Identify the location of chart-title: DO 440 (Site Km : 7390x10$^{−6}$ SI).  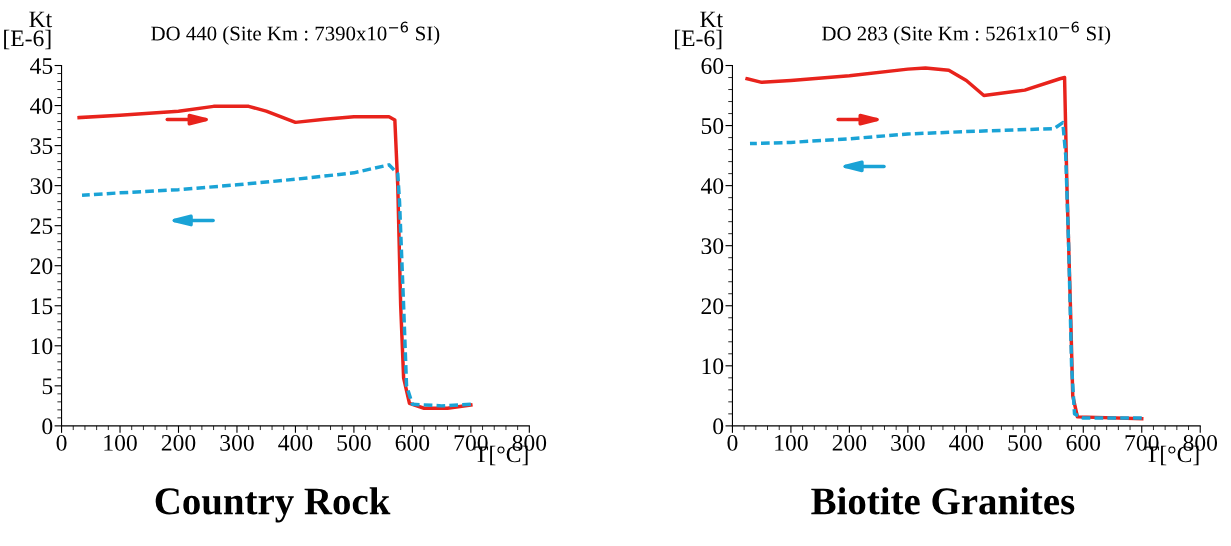
(295, 33).